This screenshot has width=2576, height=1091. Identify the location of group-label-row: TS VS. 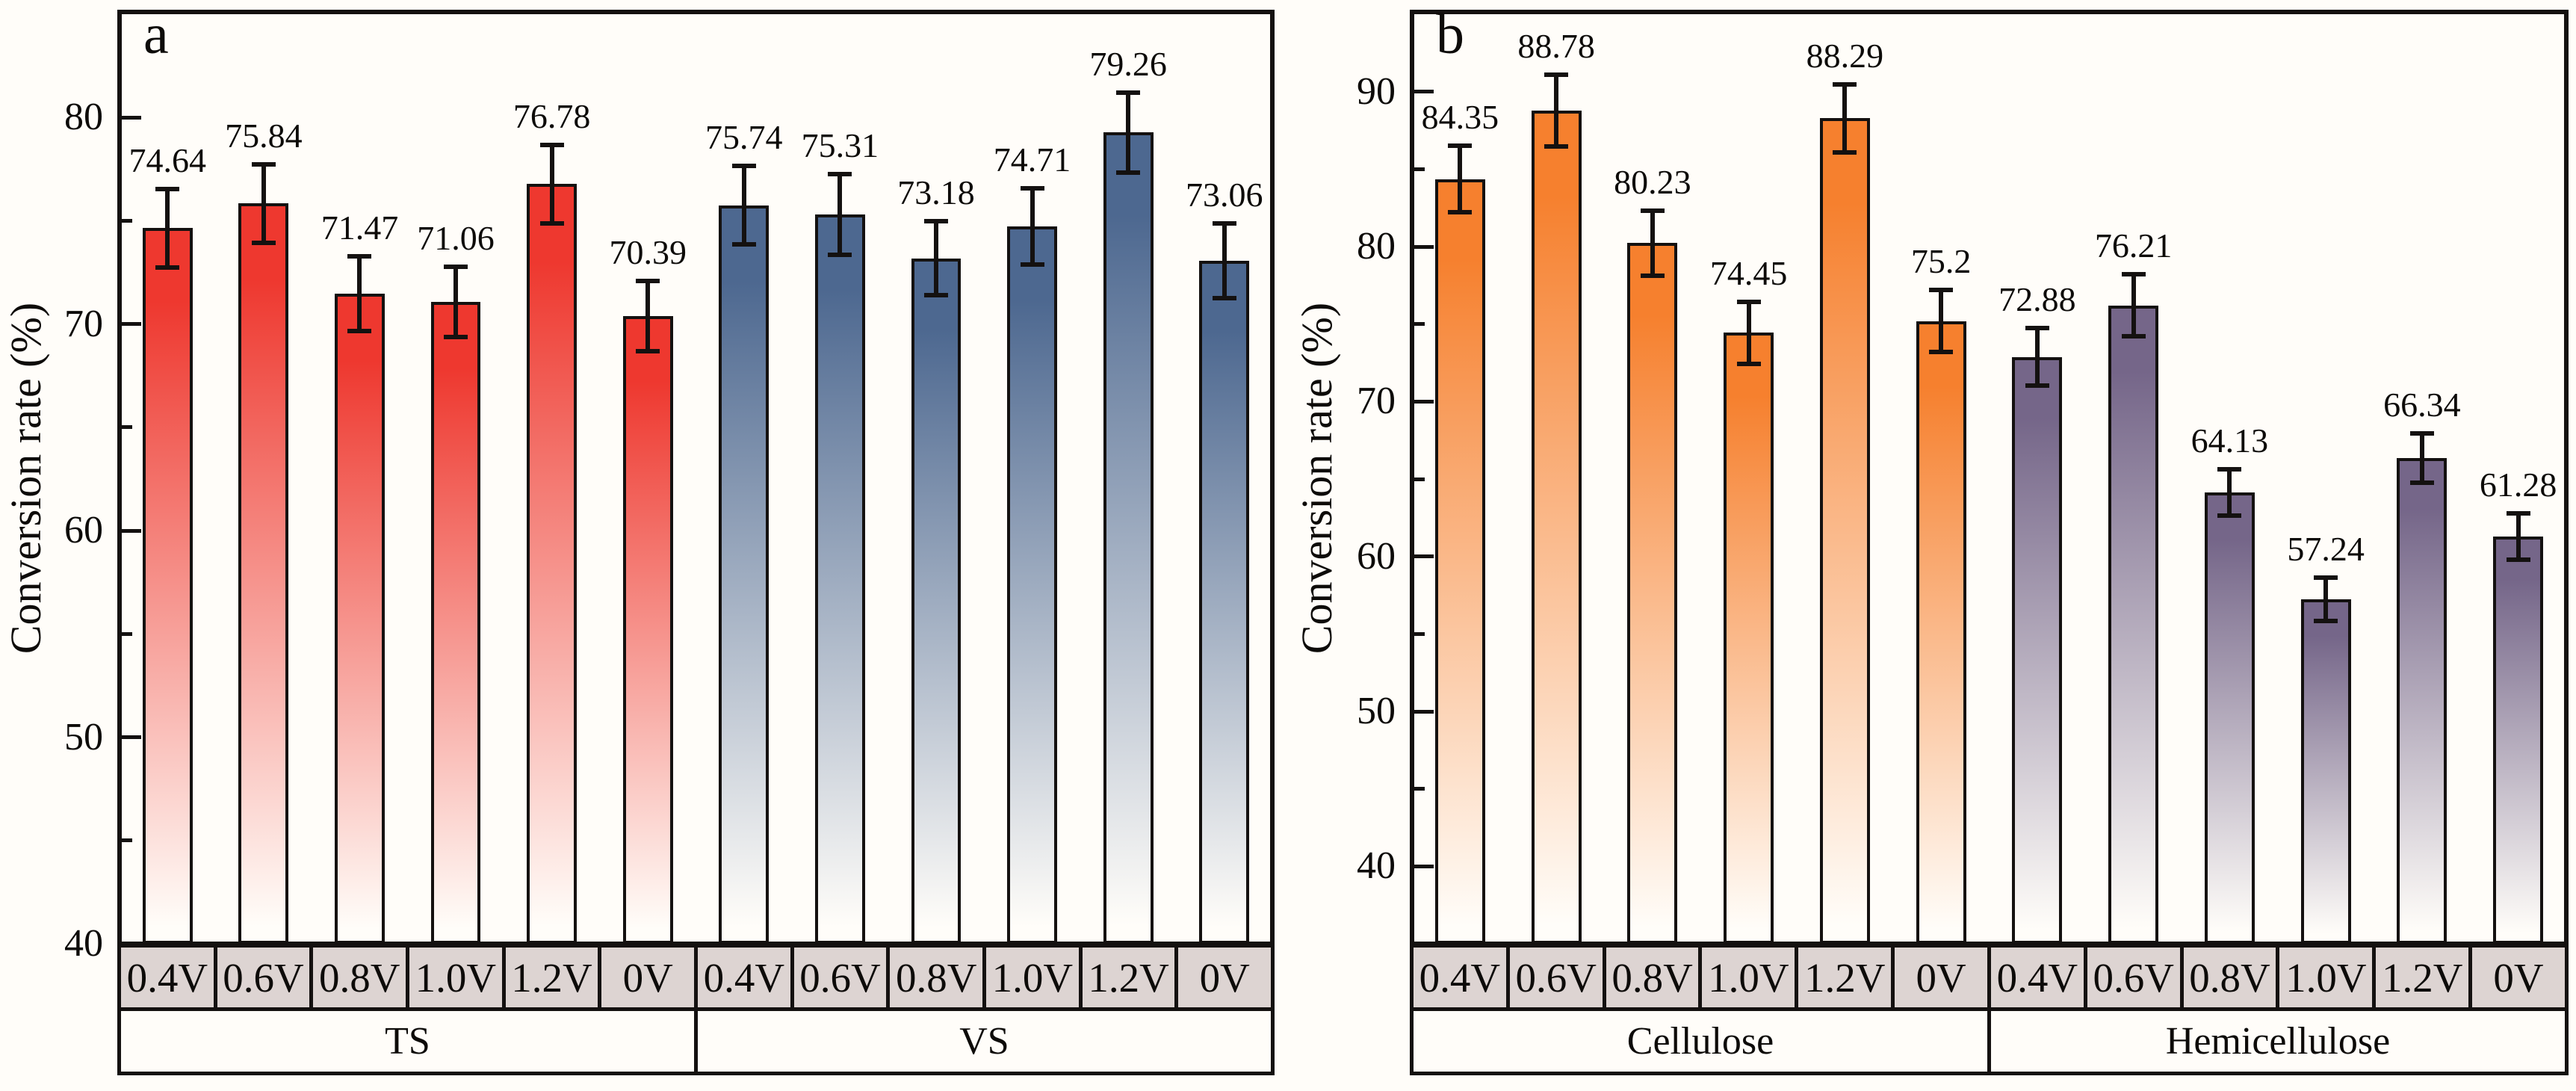
(696, 1041).